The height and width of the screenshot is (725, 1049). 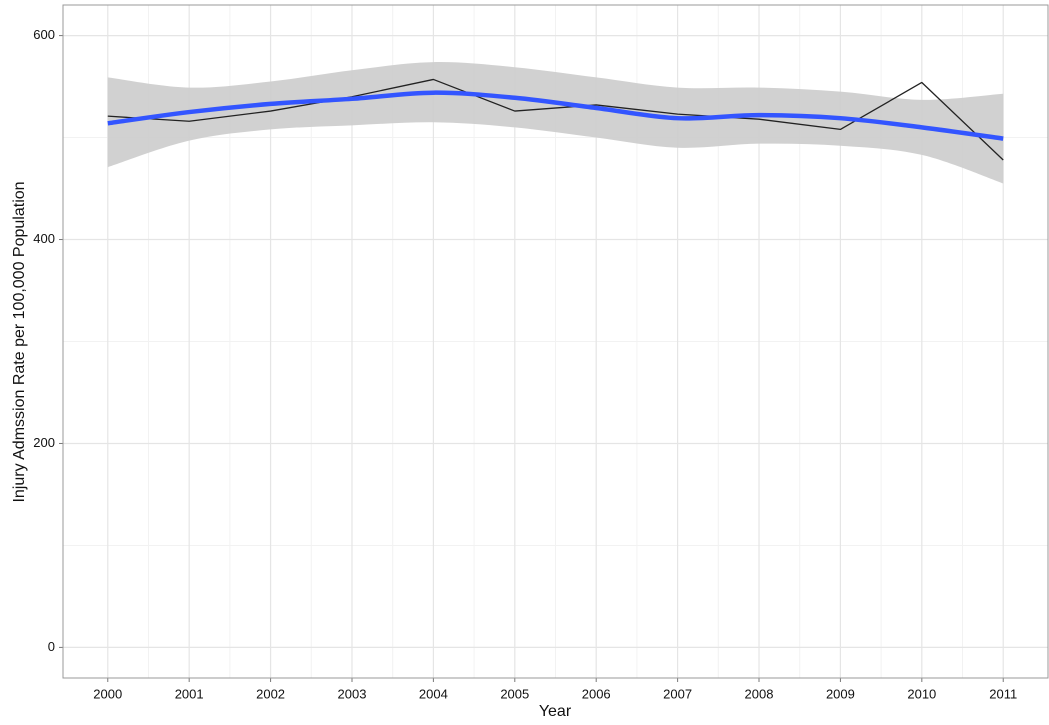 I want to click on x-tick-label: 2010, so click(x=921, y=693).